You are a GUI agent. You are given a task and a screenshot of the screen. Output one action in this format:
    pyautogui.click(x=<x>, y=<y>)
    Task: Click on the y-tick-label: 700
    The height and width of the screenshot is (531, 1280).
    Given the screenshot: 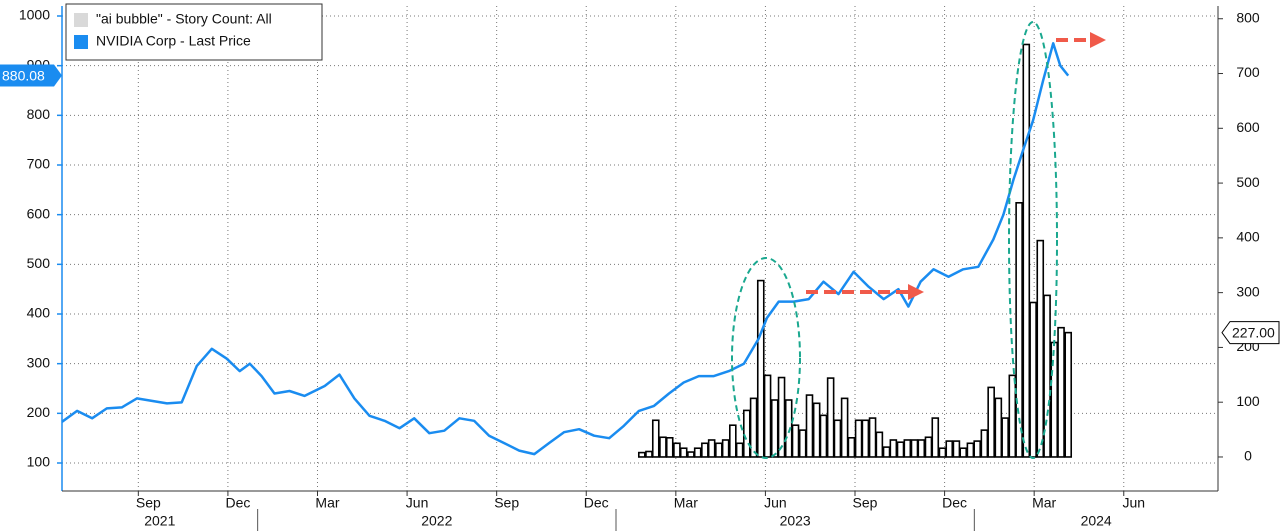 What is the action you would take?
    pyautogui.click(x=39, y=164)
    